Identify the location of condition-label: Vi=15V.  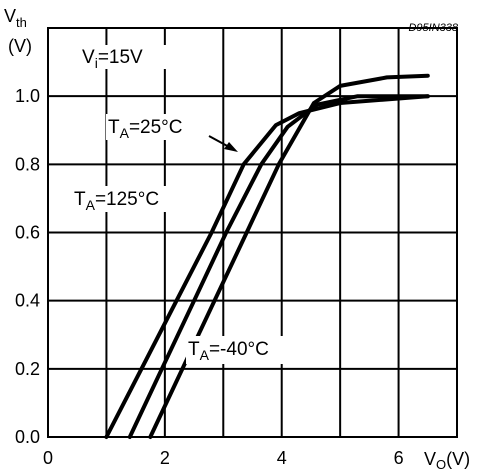
(112, 59).